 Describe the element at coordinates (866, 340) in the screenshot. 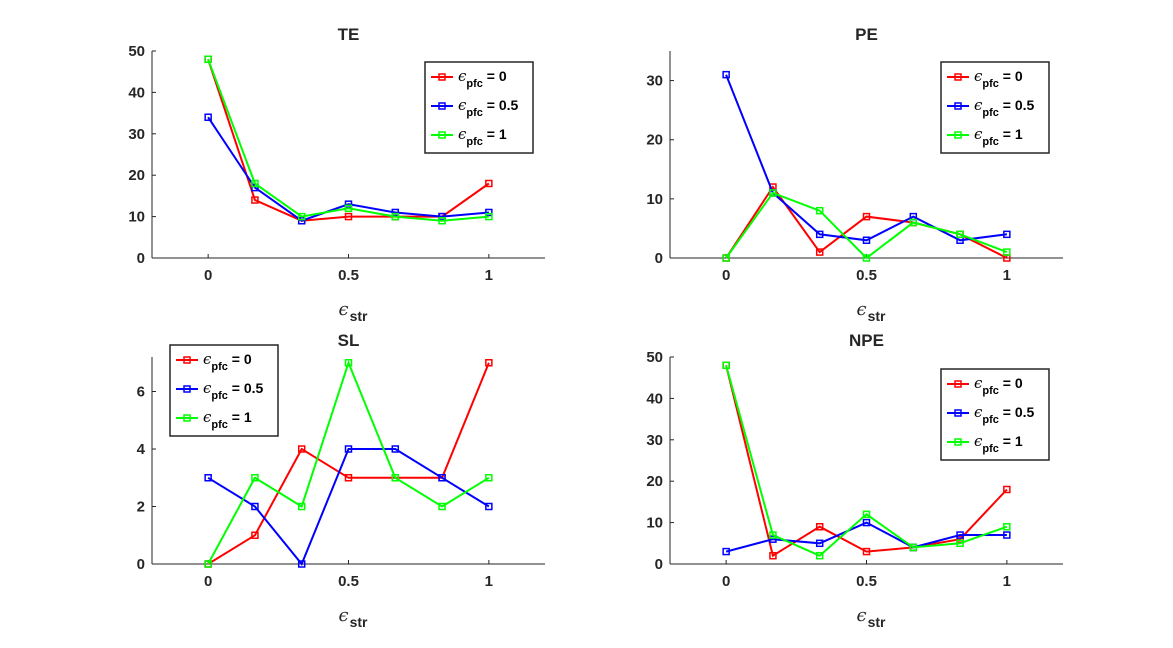

I see `chart-title: NPE` at that location.